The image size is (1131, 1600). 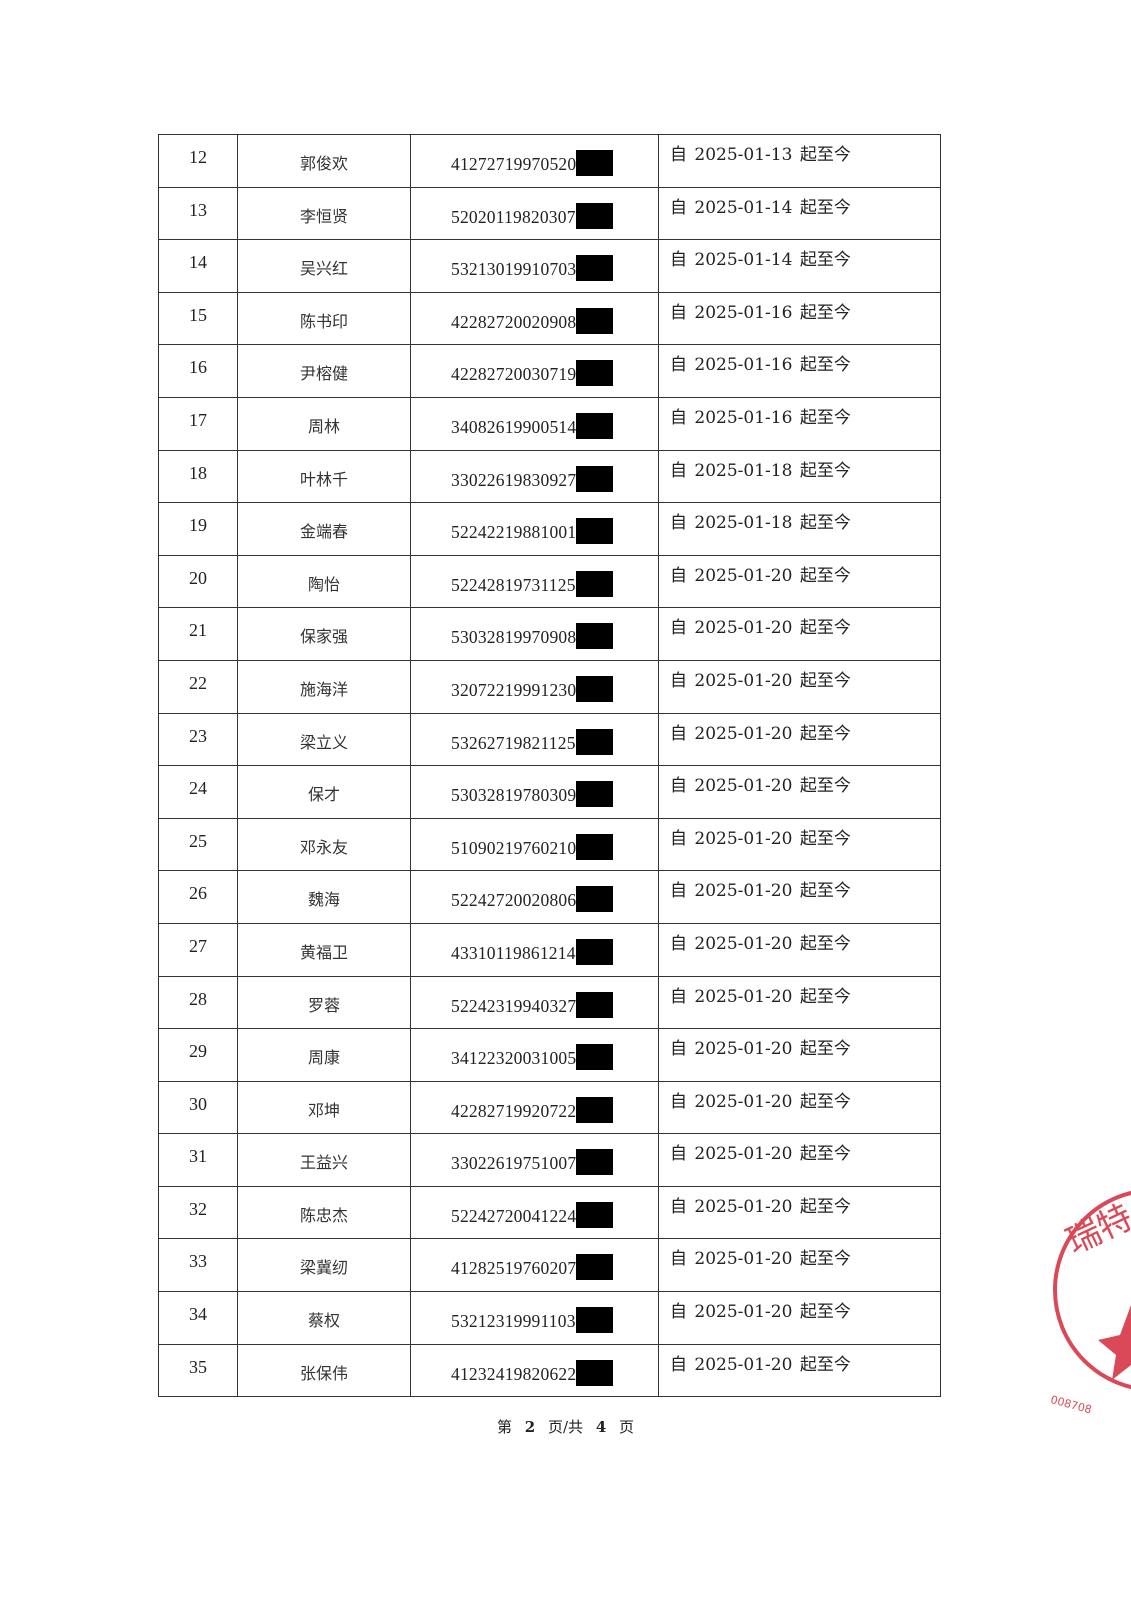 I want to click on id-number-cell: 41282519760207, so click(x=534, y=1265).